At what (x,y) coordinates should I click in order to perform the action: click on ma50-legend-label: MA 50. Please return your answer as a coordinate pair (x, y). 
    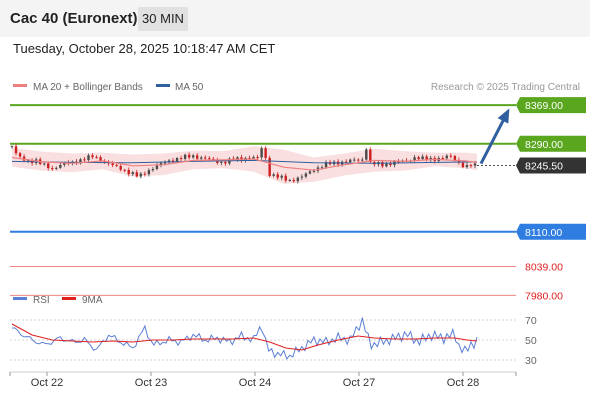
    Looking at the image, I should click on (189, 87).